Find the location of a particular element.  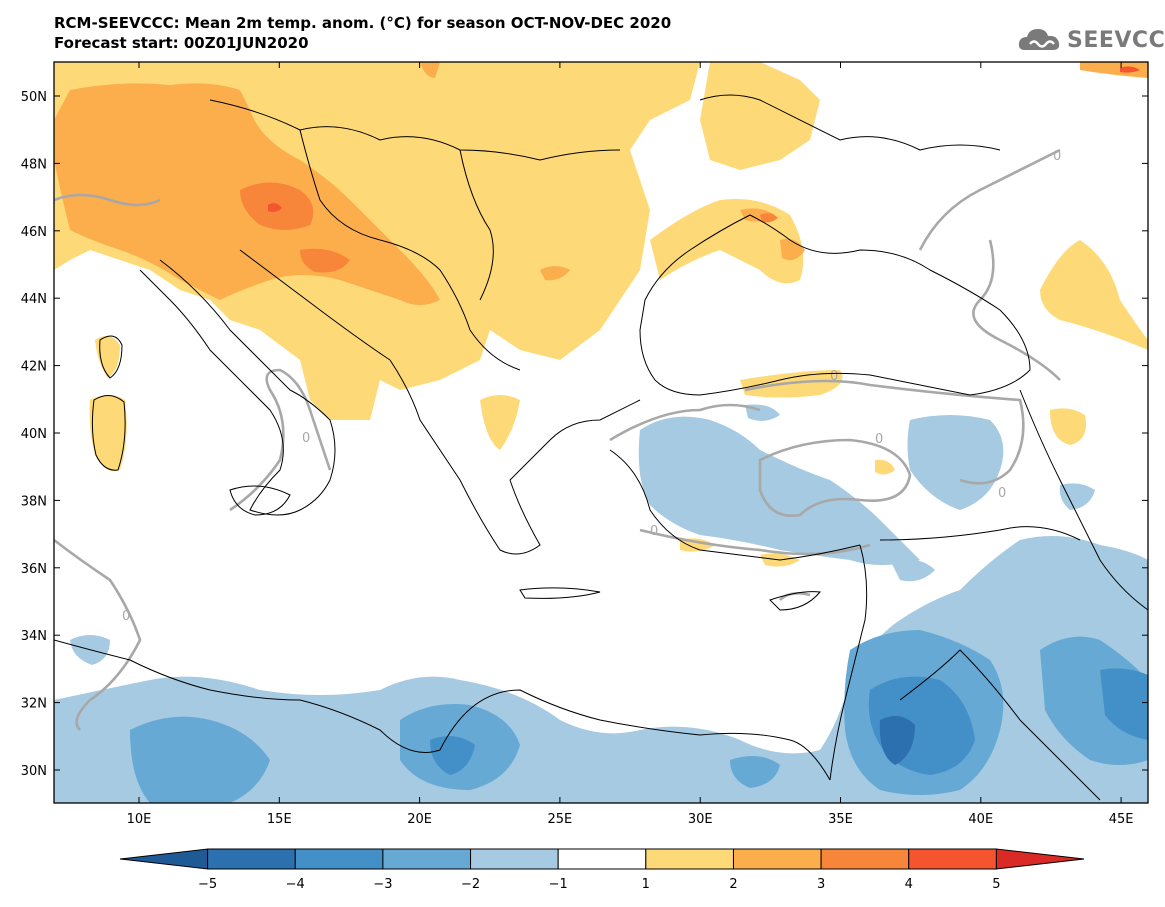

lon-tick-label: 15E is located at coordinates (279, 819).